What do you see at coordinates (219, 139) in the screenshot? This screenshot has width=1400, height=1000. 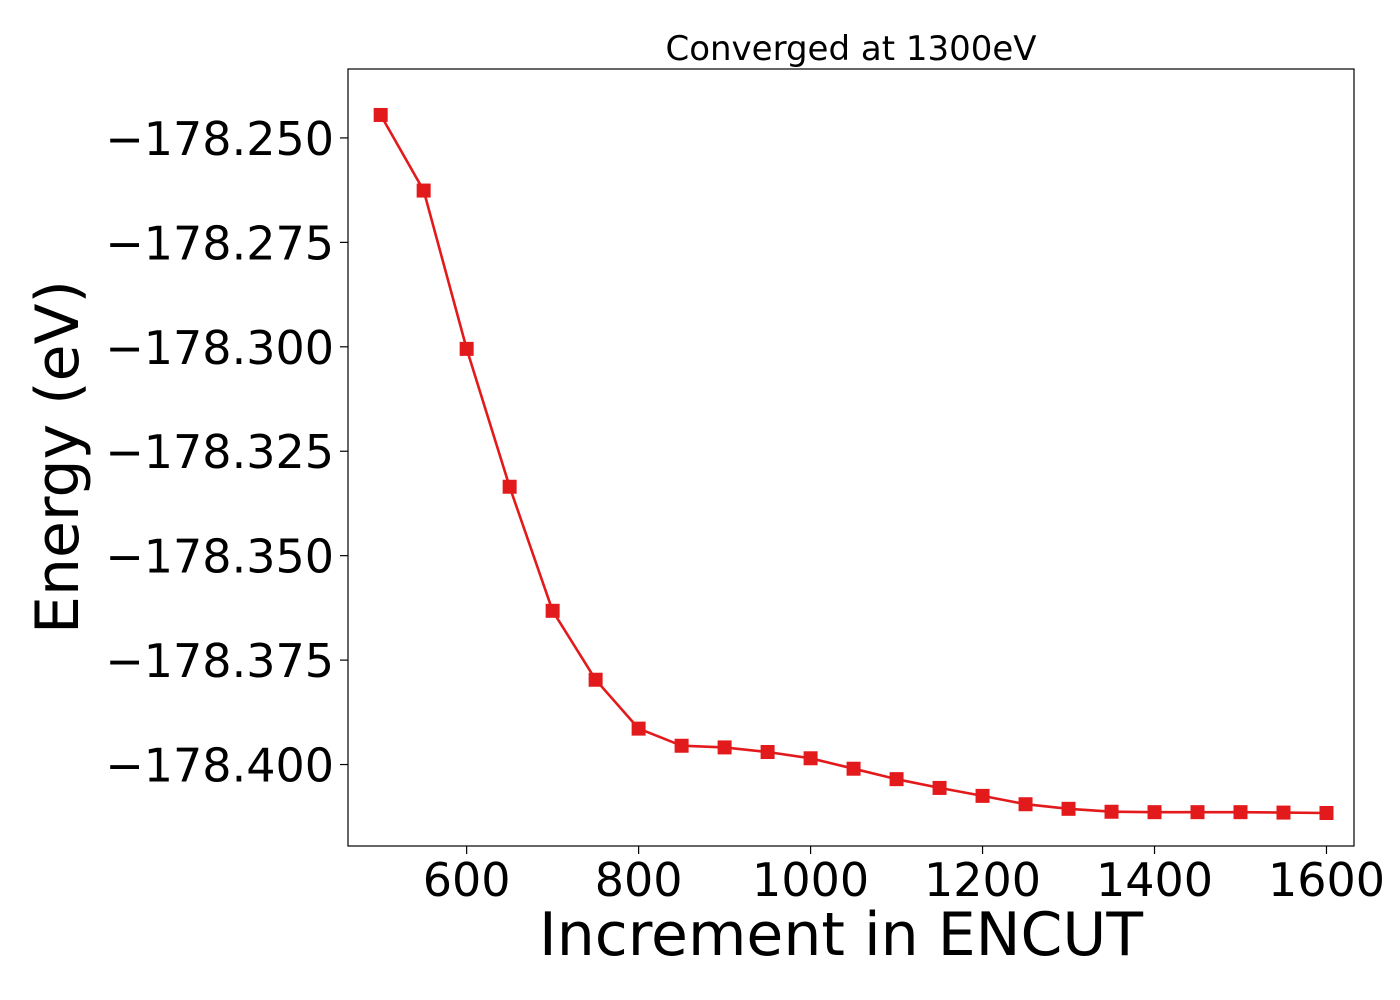 I see `y-tick-label: −178.250` at bounding box center [219, 139].